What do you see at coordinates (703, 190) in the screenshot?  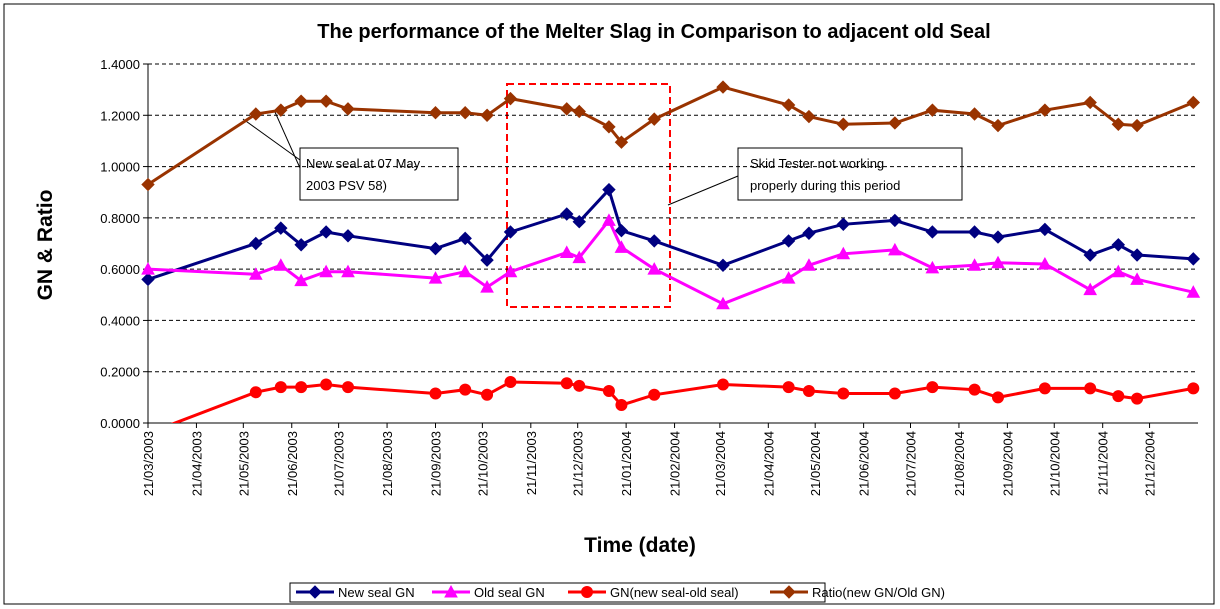 I see `callout-line` at bounding box center [703, 190].